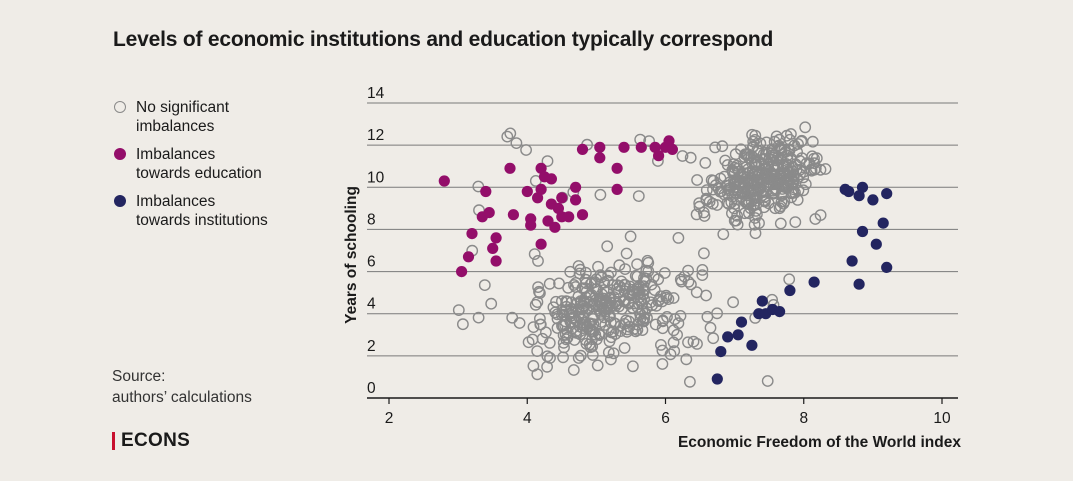 The width and height of the screenshot is (1073, 481). I want to click on legend-item-institutions: Imbalances towards institutions, so click(190, 211).